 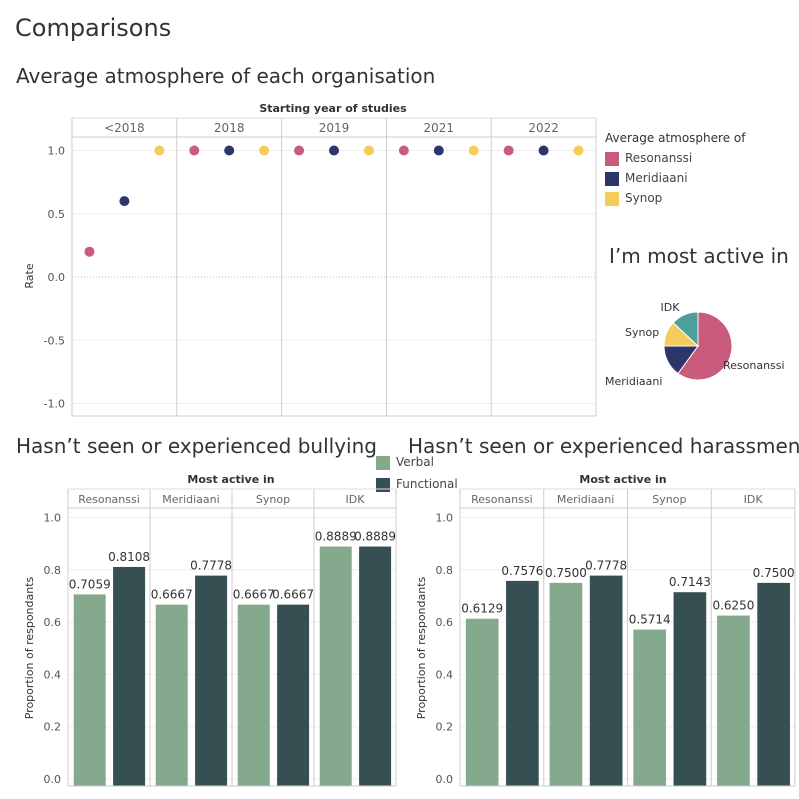 I want to click on y-tick-label: 0.5, so click(x=57, y=214).